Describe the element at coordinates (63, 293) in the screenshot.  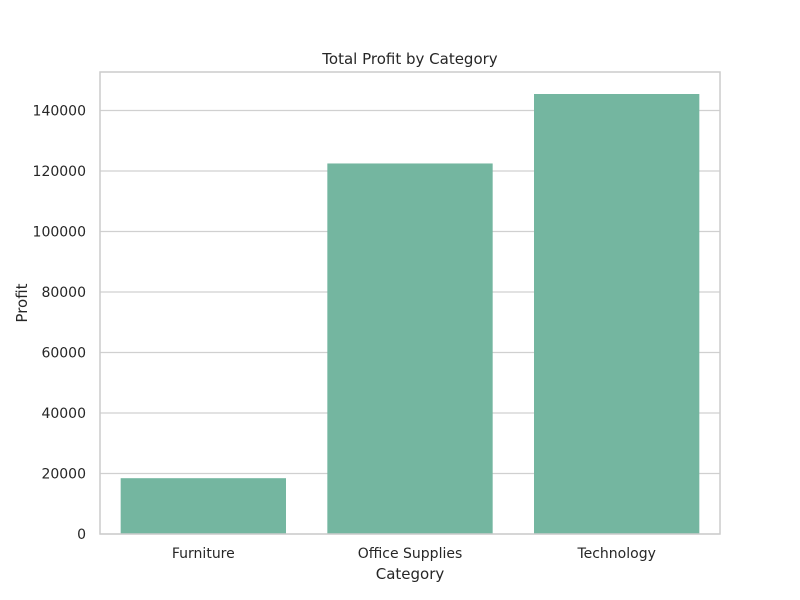
I see `y-tick-label: 80000` at that location.